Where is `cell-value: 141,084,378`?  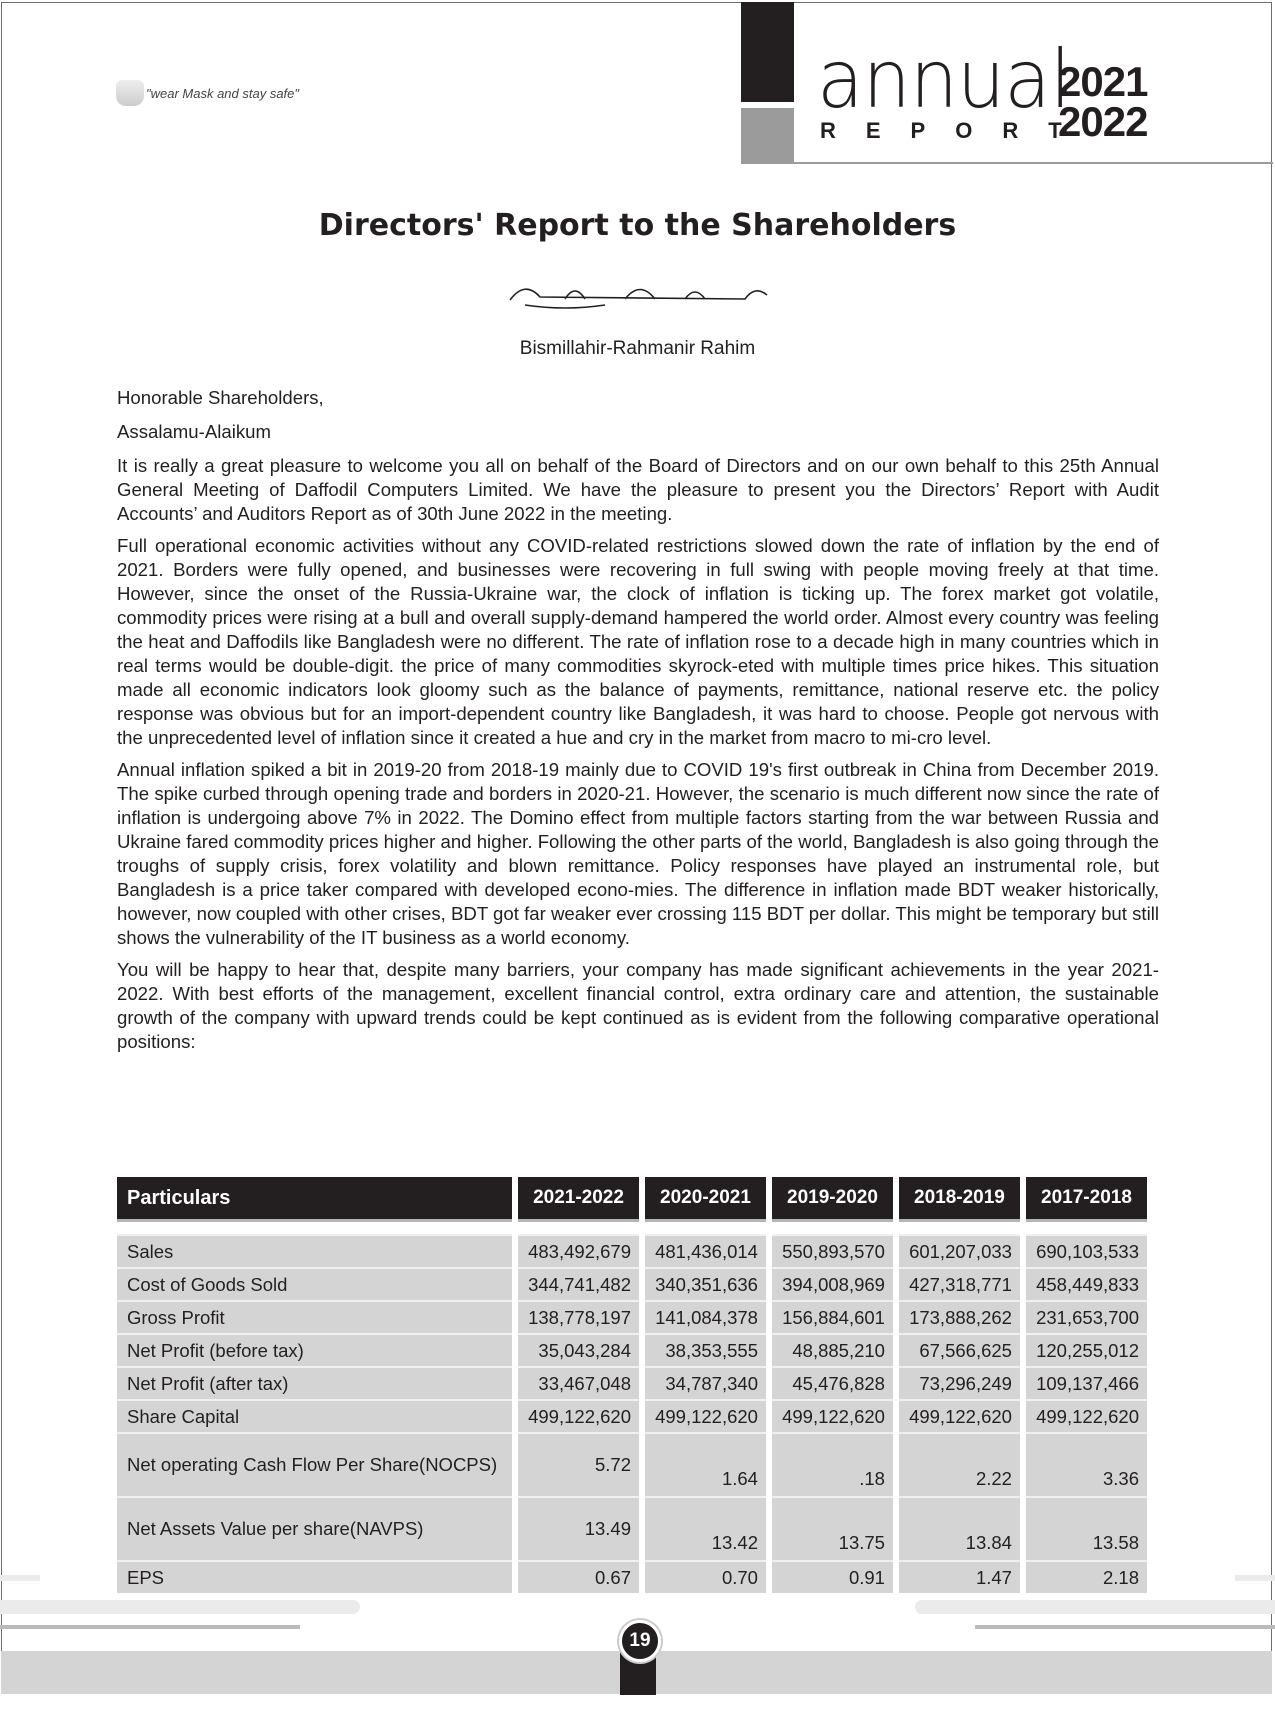
cell-value: 141,084,378 is located at coordinates (705, 1316).